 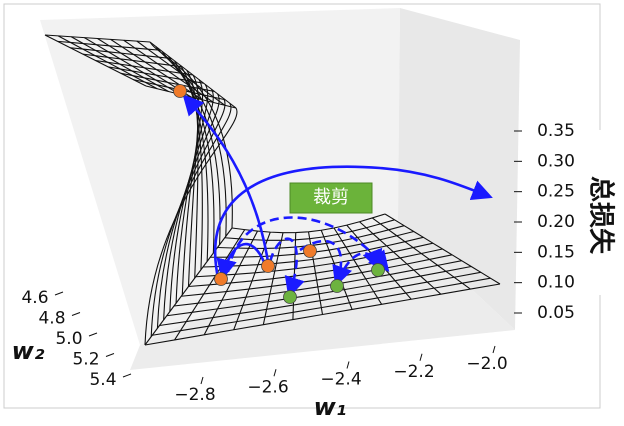 What do you see at coordinates (34, 298) in the screenshot?
I see `y-tick-label: 4.6` at bounding box center [34, 298].